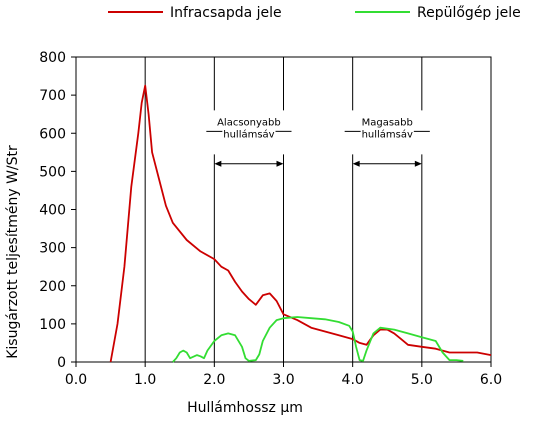 Image resolution: width=540 pixels, height=421 pixels. What do you see at coordinates (422, 380) in the screenshot?
I see `x-tick-label: 5.0` at bounding box center [422, 380].